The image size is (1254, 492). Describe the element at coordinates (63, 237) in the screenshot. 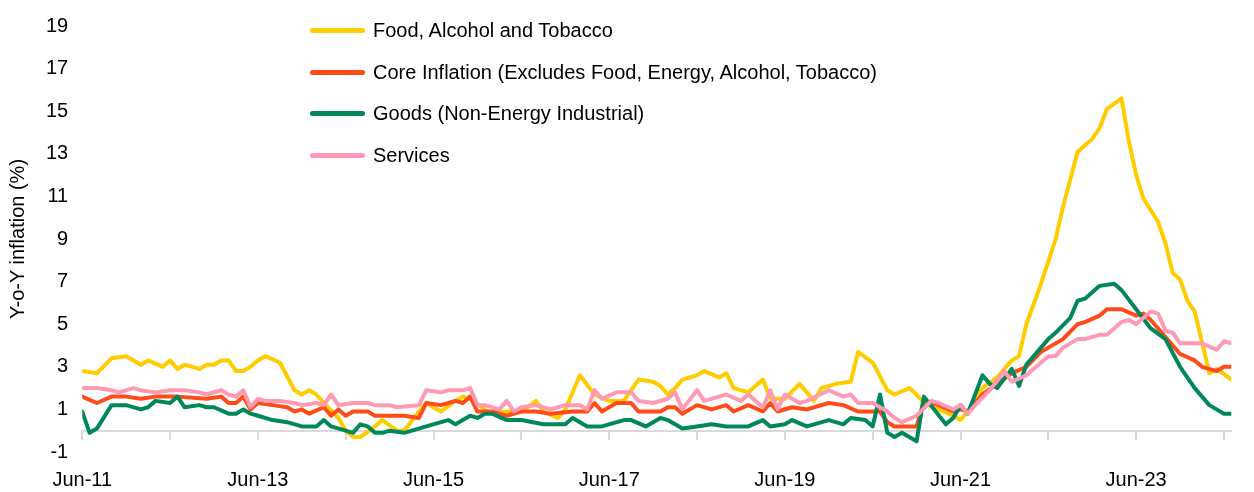

I see `y-tick-label: 9` at that location.